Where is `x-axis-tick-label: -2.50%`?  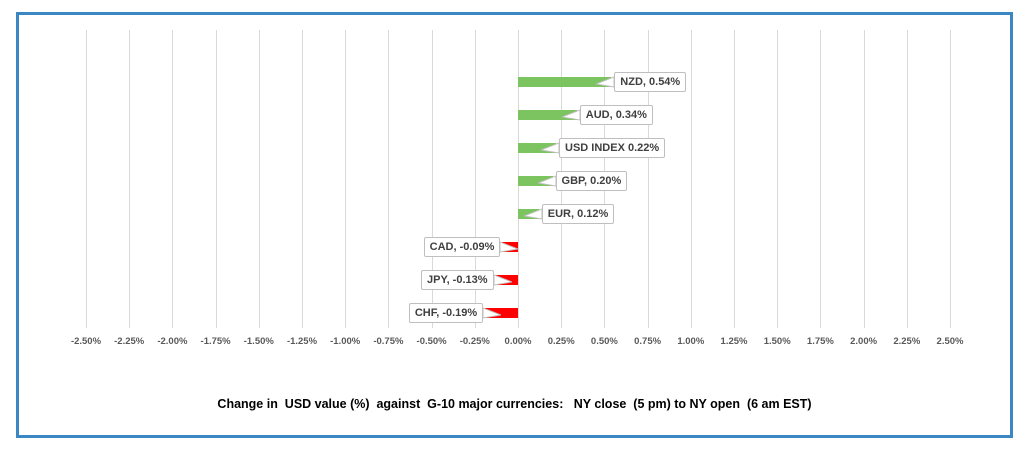
x-axis-tick-label: -2.50% is located at coordinates (86, 341).